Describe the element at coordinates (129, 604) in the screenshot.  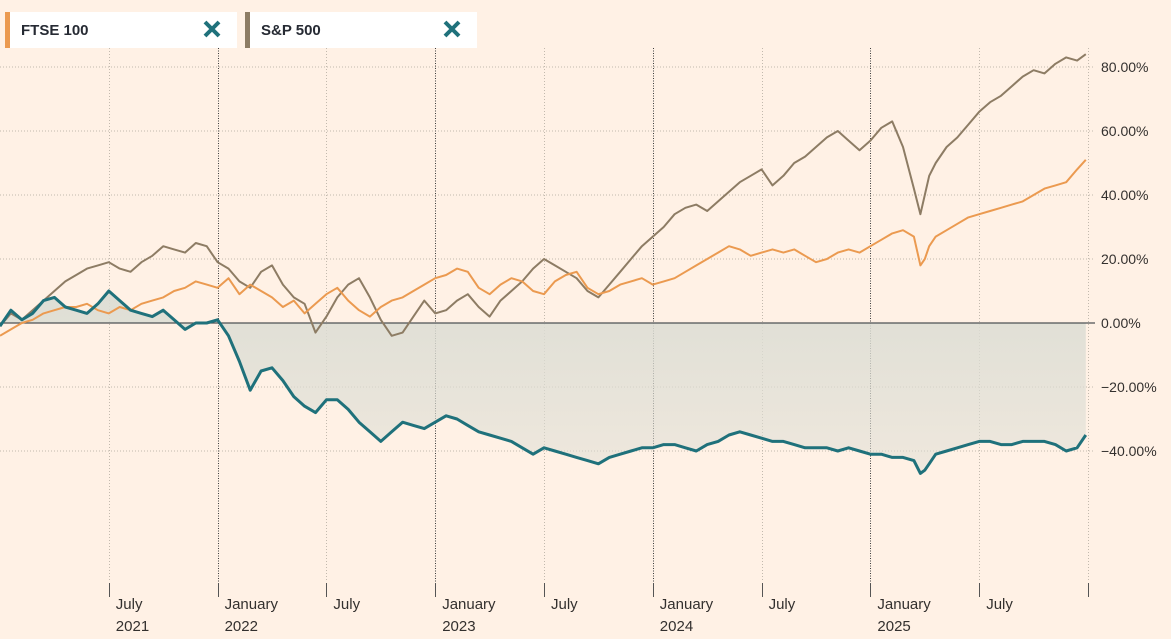
I see `x-tick-label-0: July` at that location.